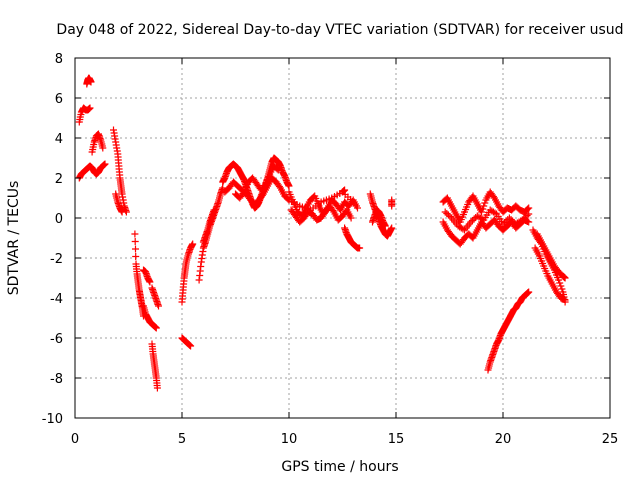 The height and width of the screenshot is (480, 640). Describe the element at coordinates (56, 339) in the screenshot. I see `y-tick-label: -6` at that location.